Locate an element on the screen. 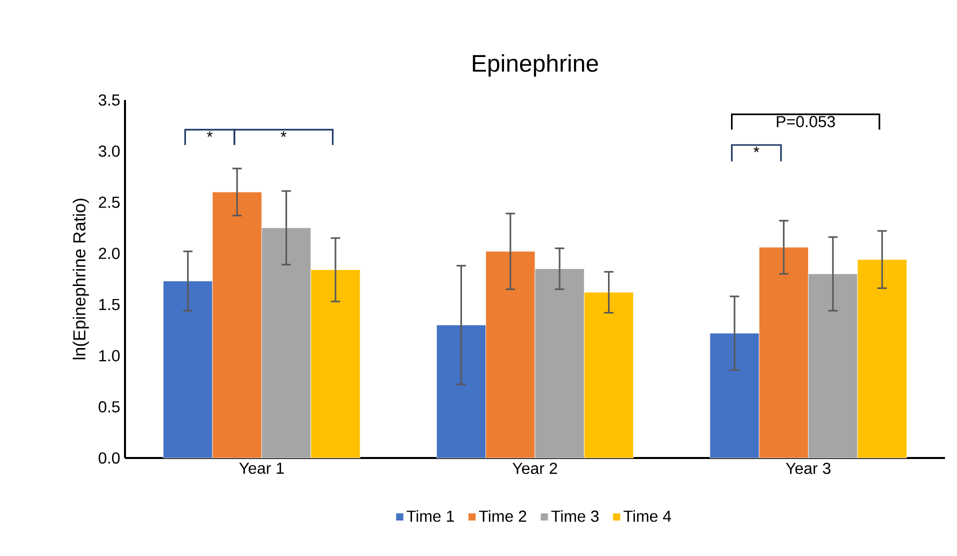 The width and height of the screenshot is (957, 556). y-tick-label: 0.5 is located at coordinates (109, 406).